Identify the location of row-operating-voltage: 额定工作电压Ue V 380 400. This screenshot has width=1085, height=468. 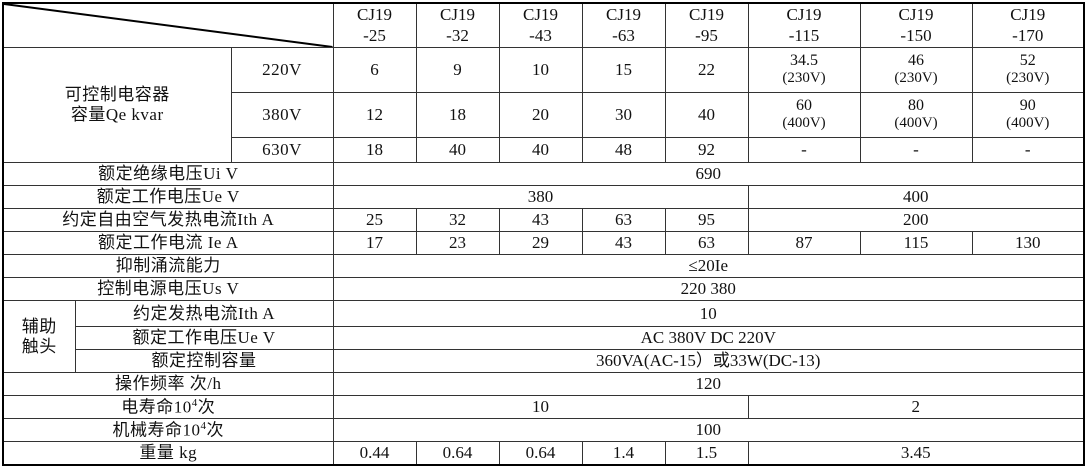
(543, 197).